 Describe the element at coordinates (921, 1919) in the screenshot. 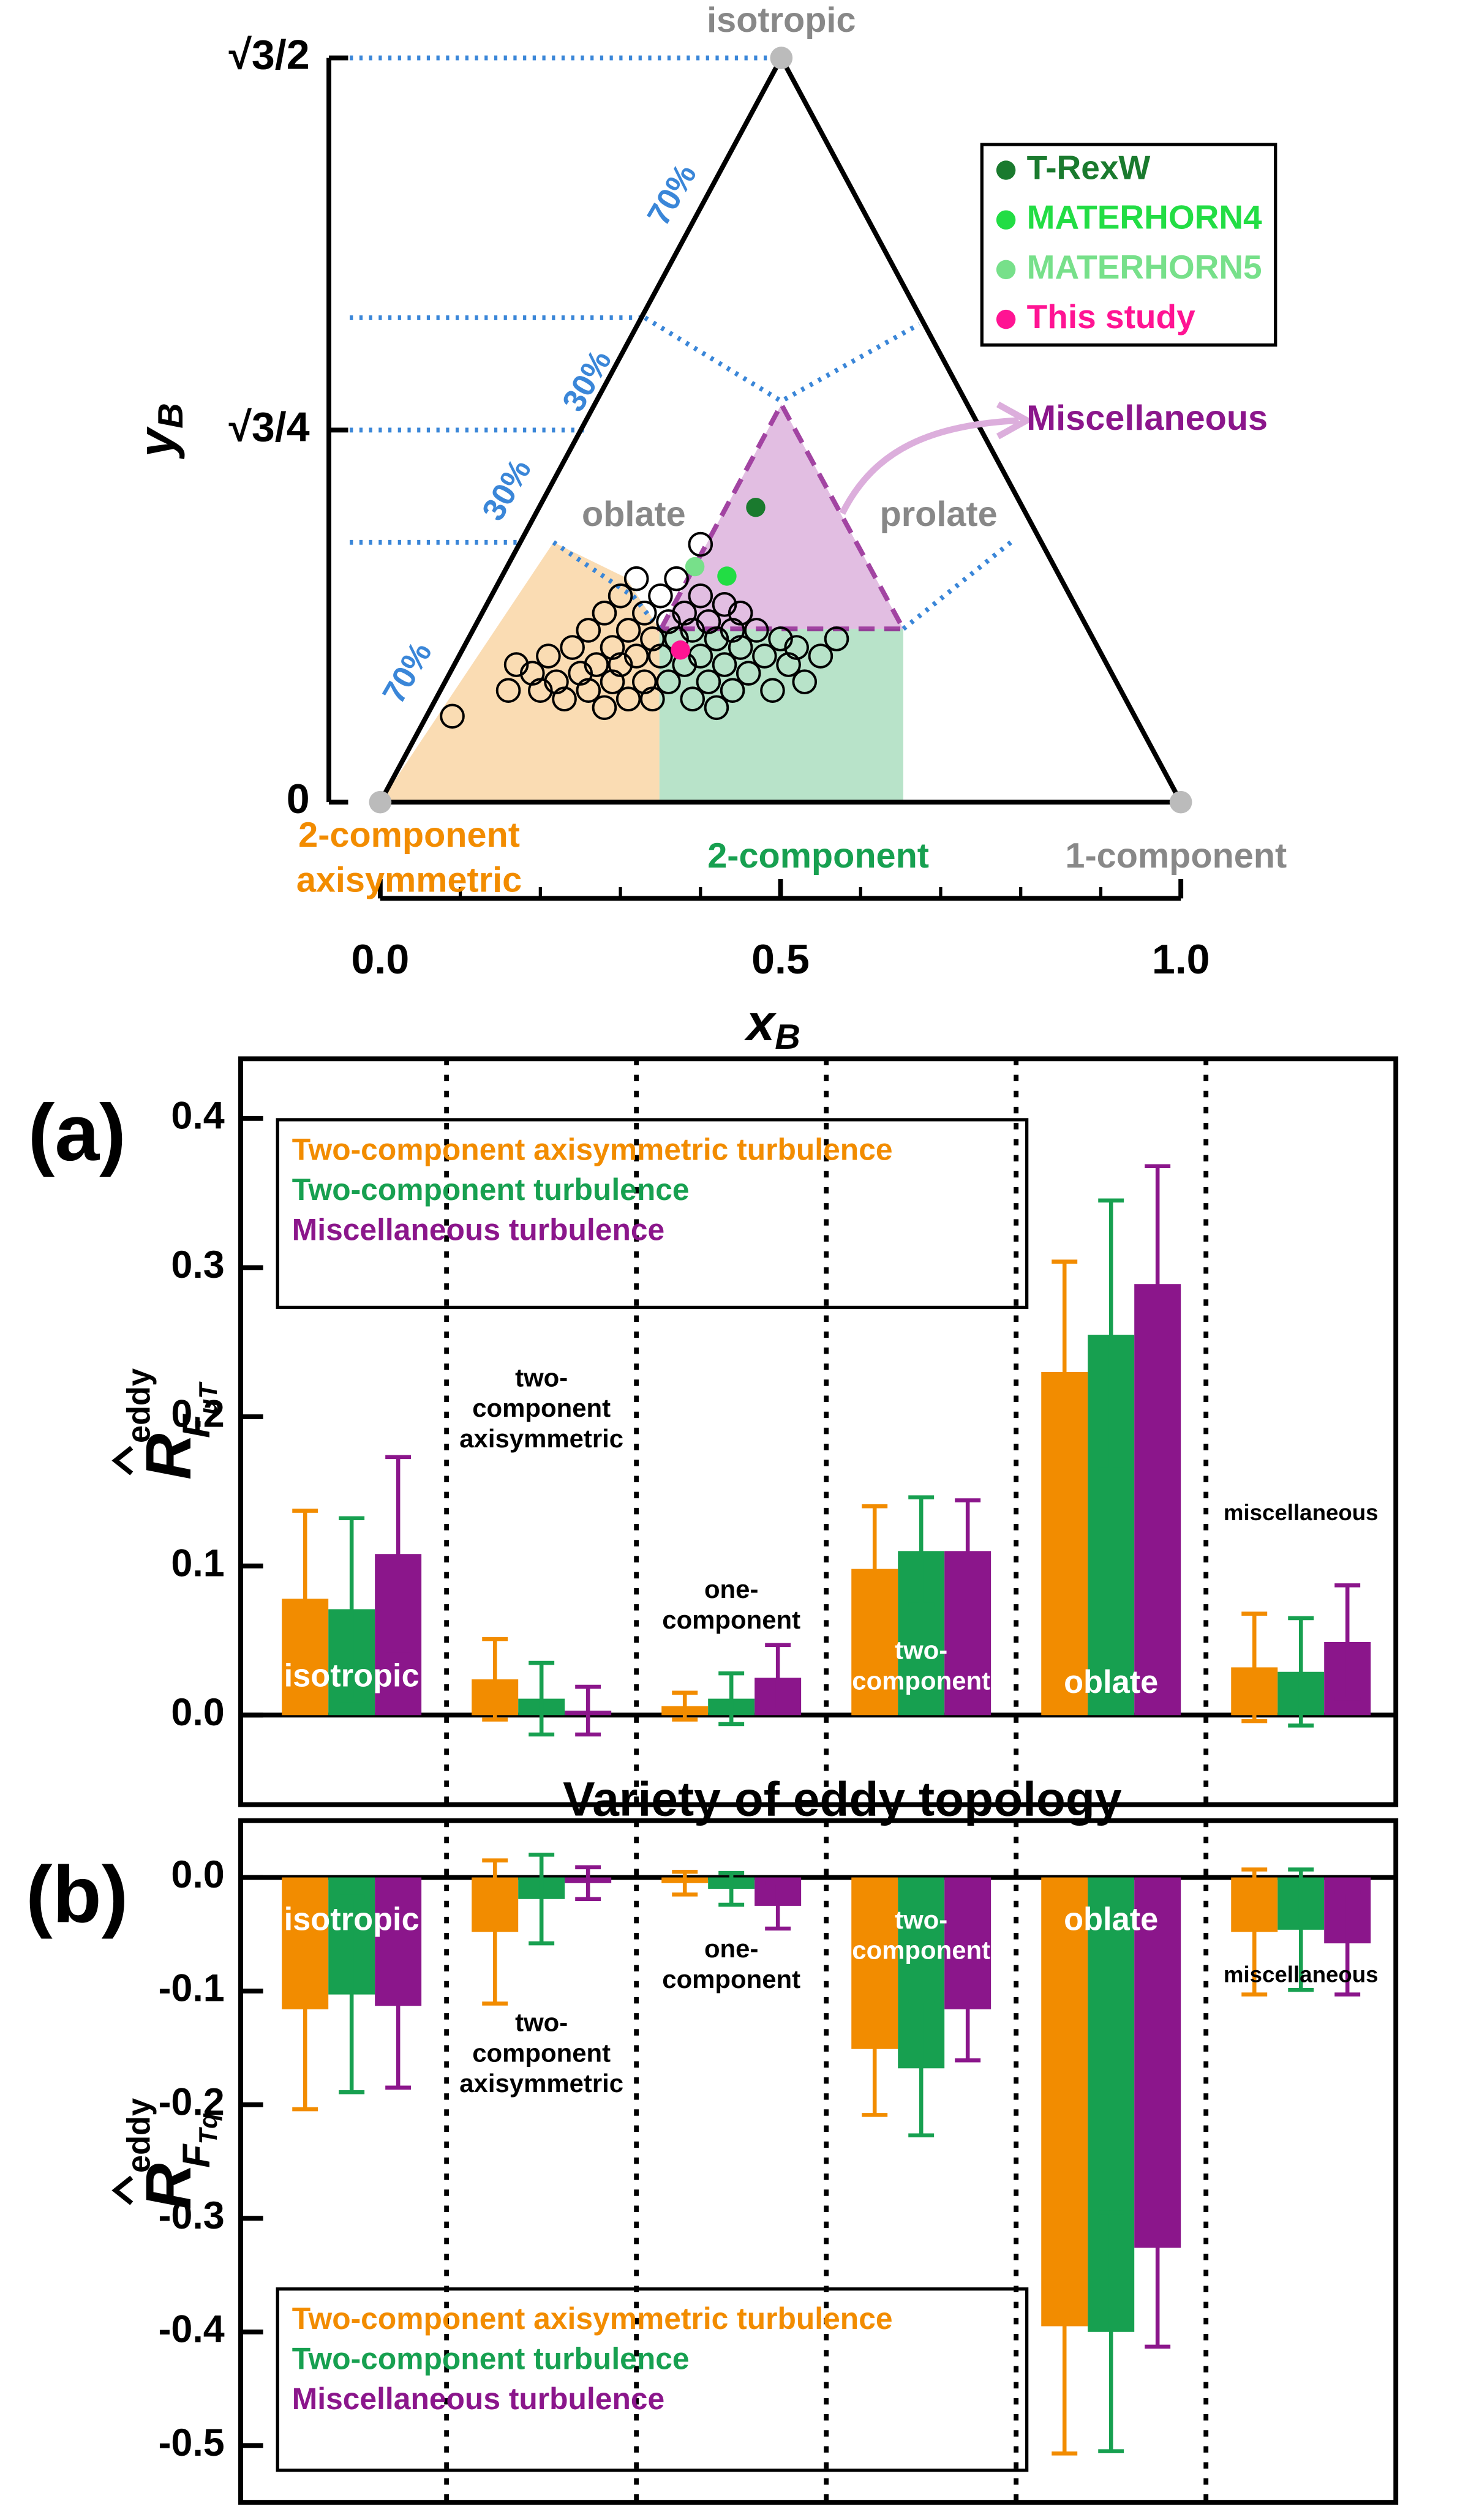

I see `category-label: two-` at that location.